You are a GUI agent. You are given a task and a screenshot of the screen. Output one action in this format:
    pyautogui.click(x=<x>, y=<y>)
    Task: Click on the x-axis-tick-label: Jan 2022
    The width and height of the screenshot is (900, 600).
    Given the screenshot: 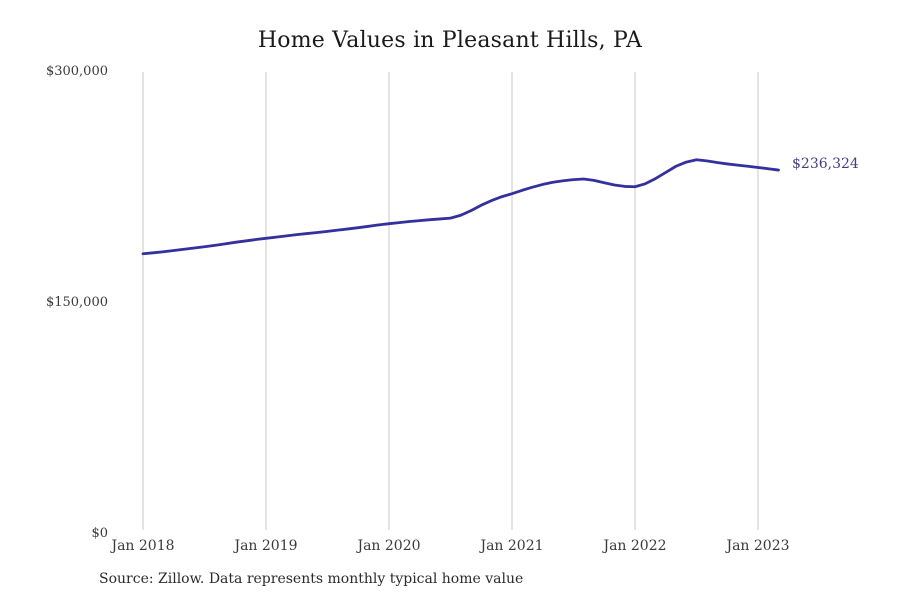 What is the action you would take?
    pyautogui.click(x=635, y=546)
    